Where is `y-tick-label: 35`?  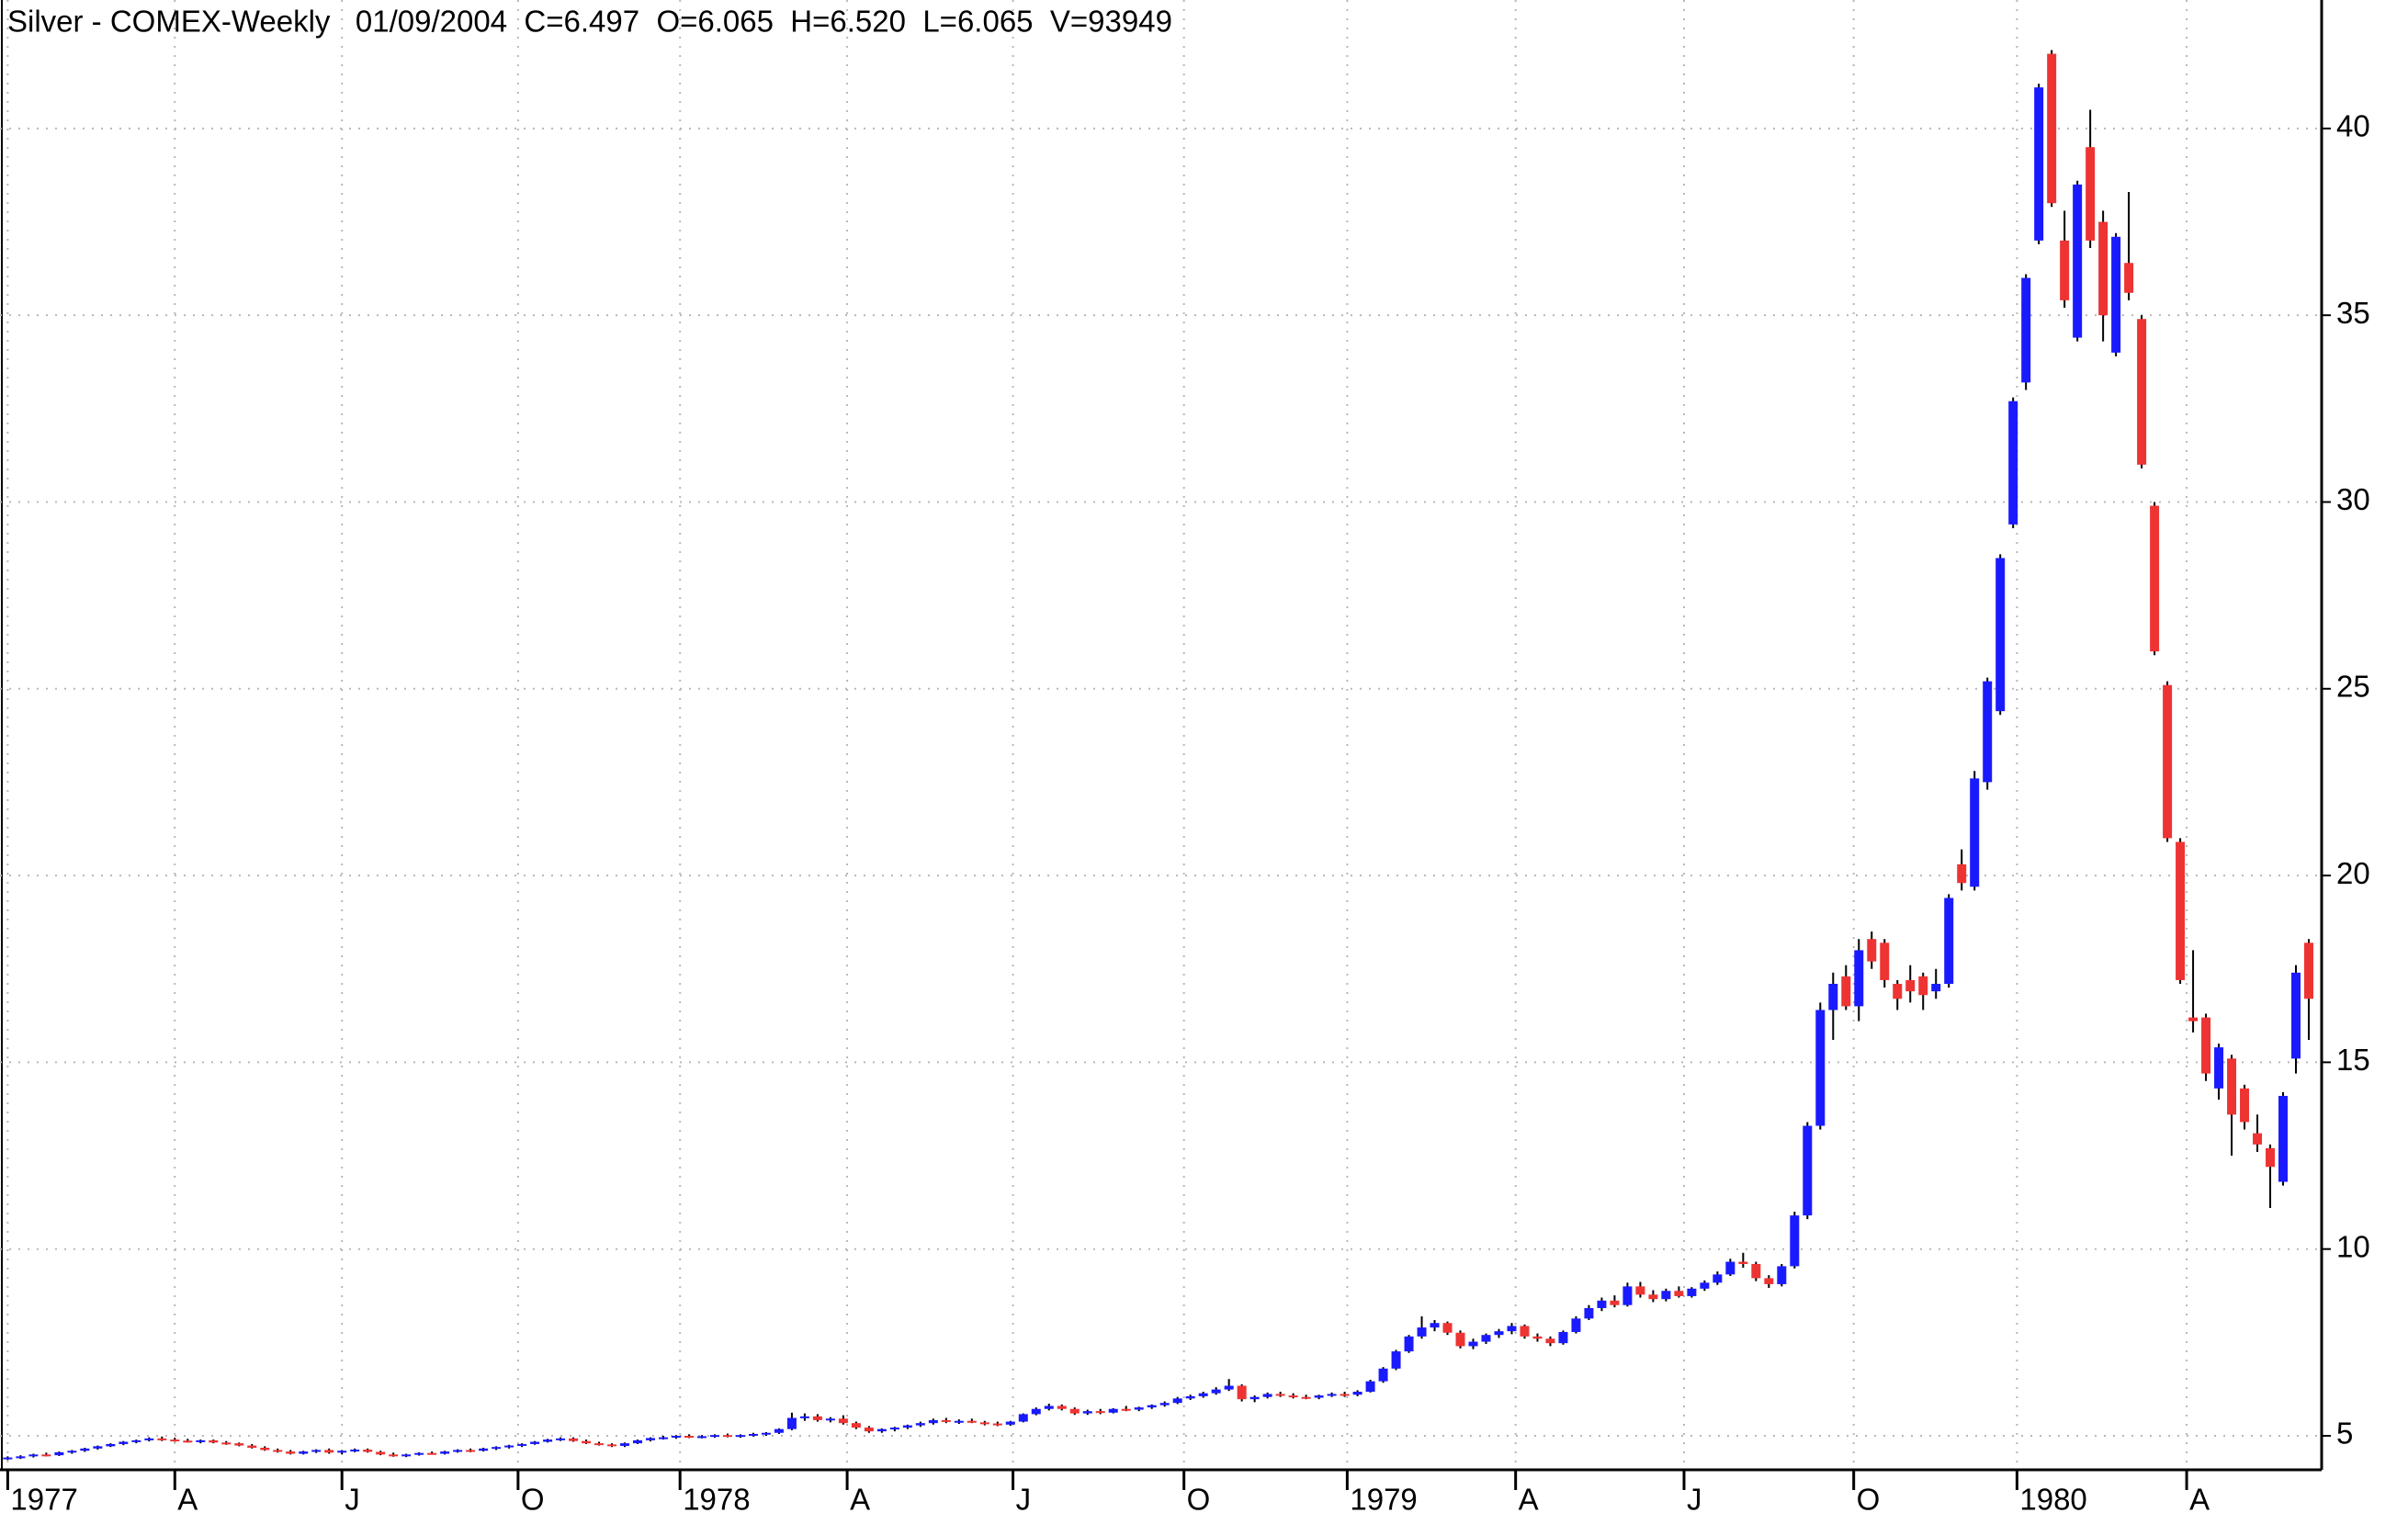
y-tick-label: 35 is located at coordinates (2353, 313).